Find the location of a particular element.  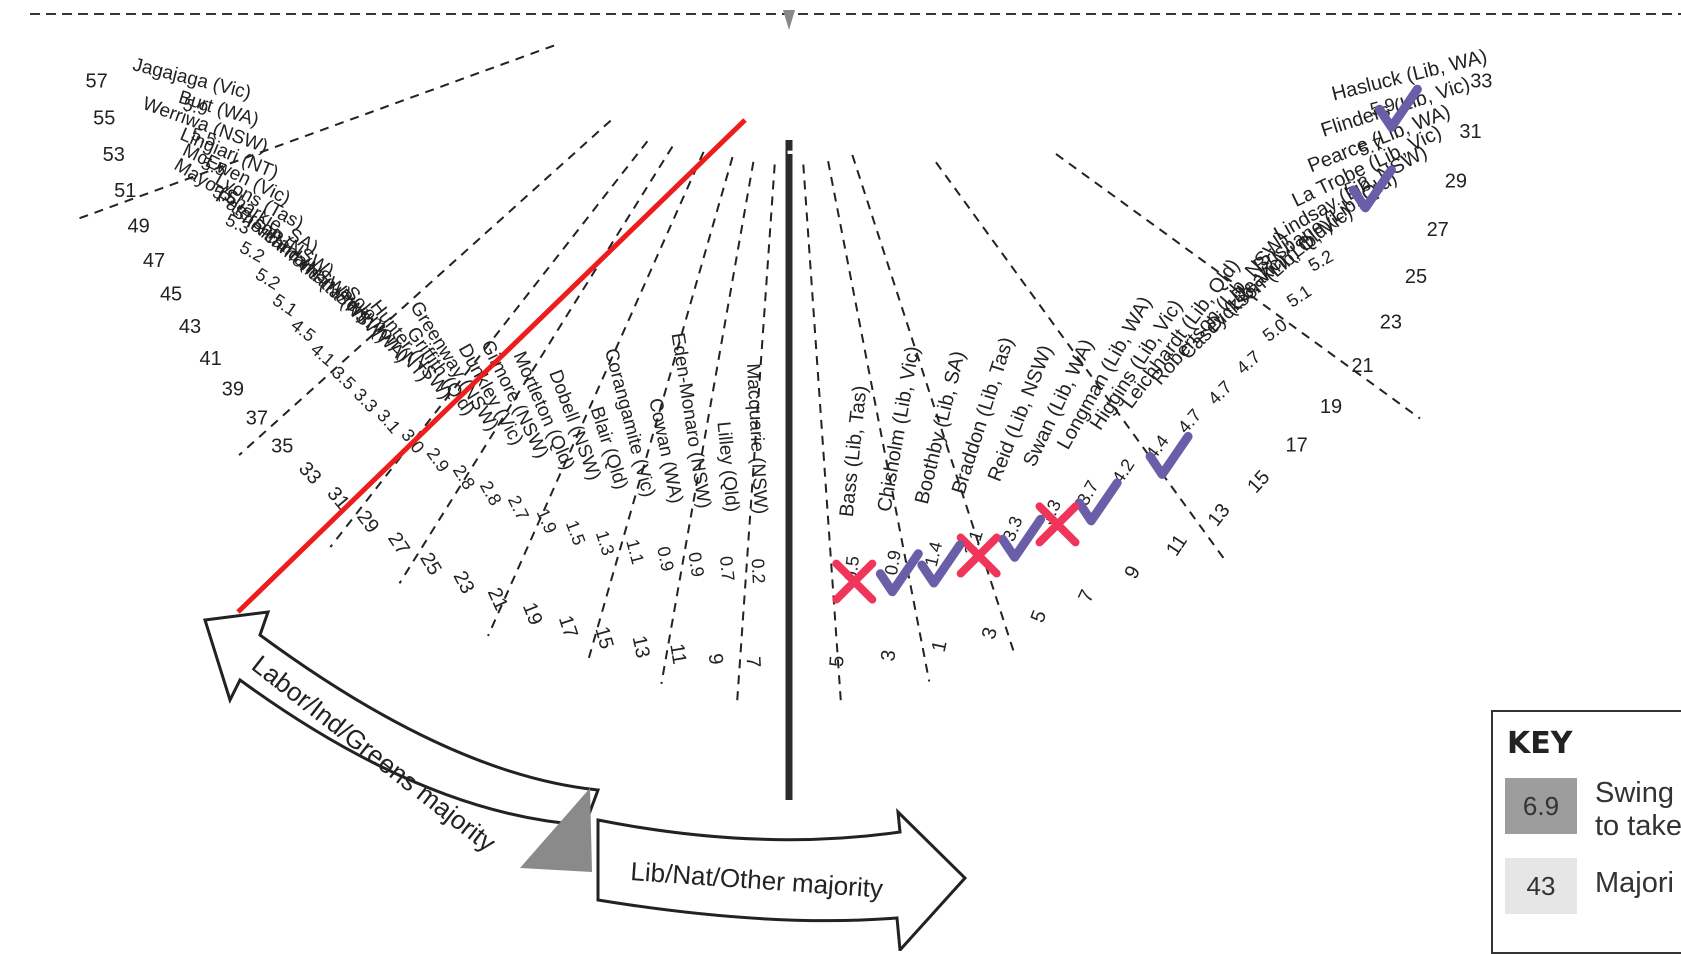

seat-margin-right: 1.9 is located at coordinates (547, 521).